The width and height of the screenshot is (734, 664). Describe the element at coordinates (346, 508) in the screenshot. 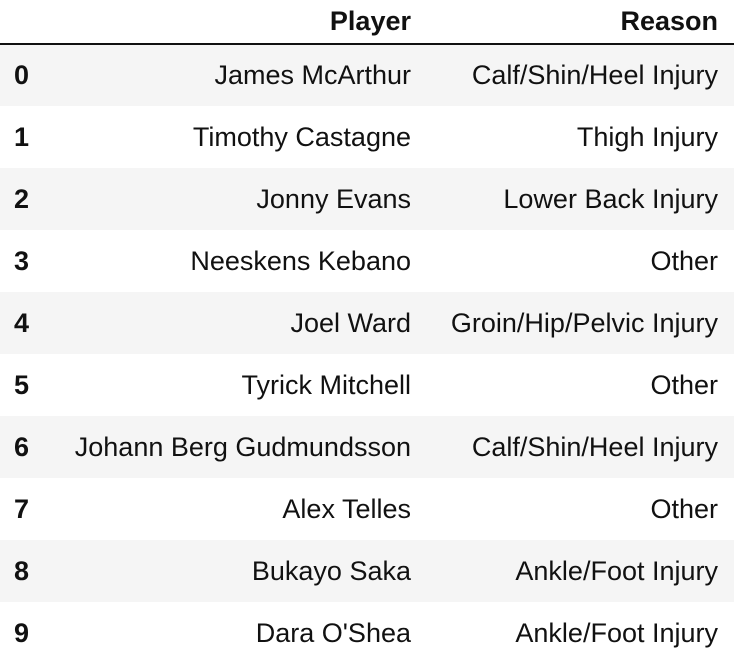

I see `player-cell: Alex Telles` at that location.